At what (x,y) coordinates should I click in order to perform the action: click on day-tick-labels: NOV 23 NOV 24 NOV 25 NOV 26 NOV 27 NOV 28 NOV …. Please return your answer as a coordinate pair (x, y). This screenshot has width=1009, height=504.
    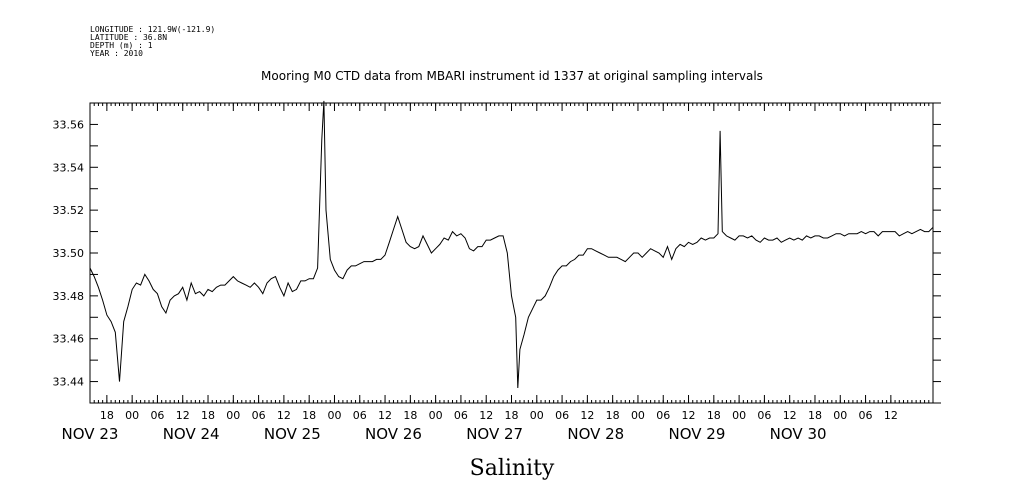
    Looking at the image, I should click on (444, 434).